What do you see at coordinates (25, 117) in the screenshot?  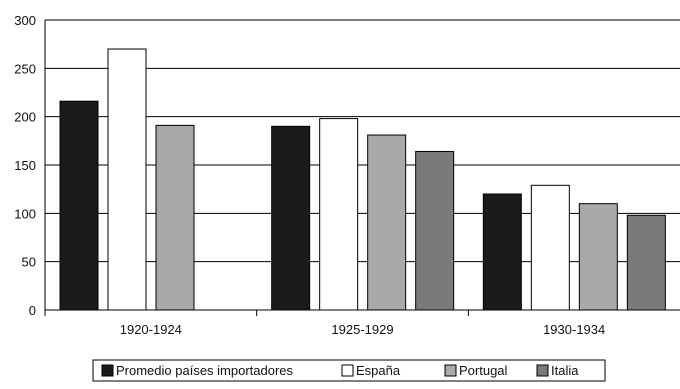 I see `y-tick-label: 200` at bounding box center [25, 117].